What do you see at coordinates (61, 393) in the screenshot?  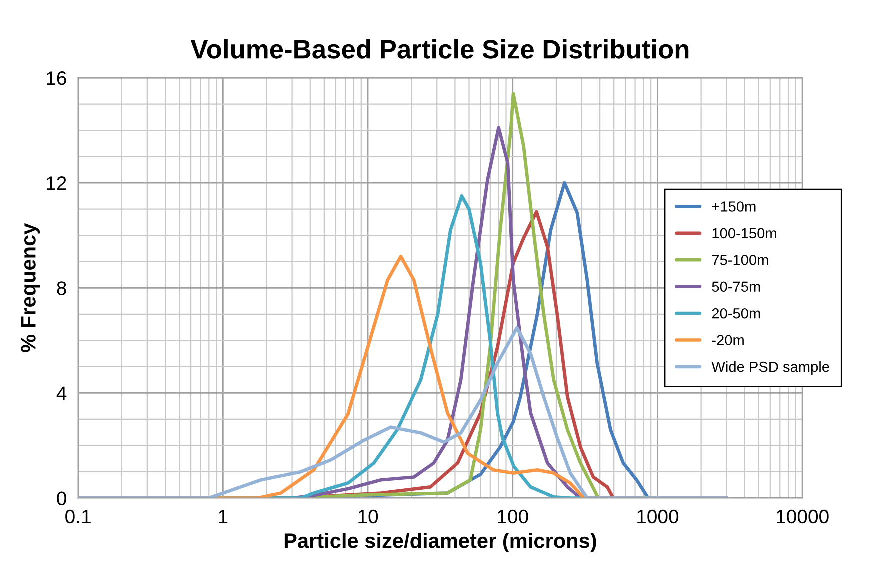 I see `y-tick-label: 4` at bounding box center [61, 393].